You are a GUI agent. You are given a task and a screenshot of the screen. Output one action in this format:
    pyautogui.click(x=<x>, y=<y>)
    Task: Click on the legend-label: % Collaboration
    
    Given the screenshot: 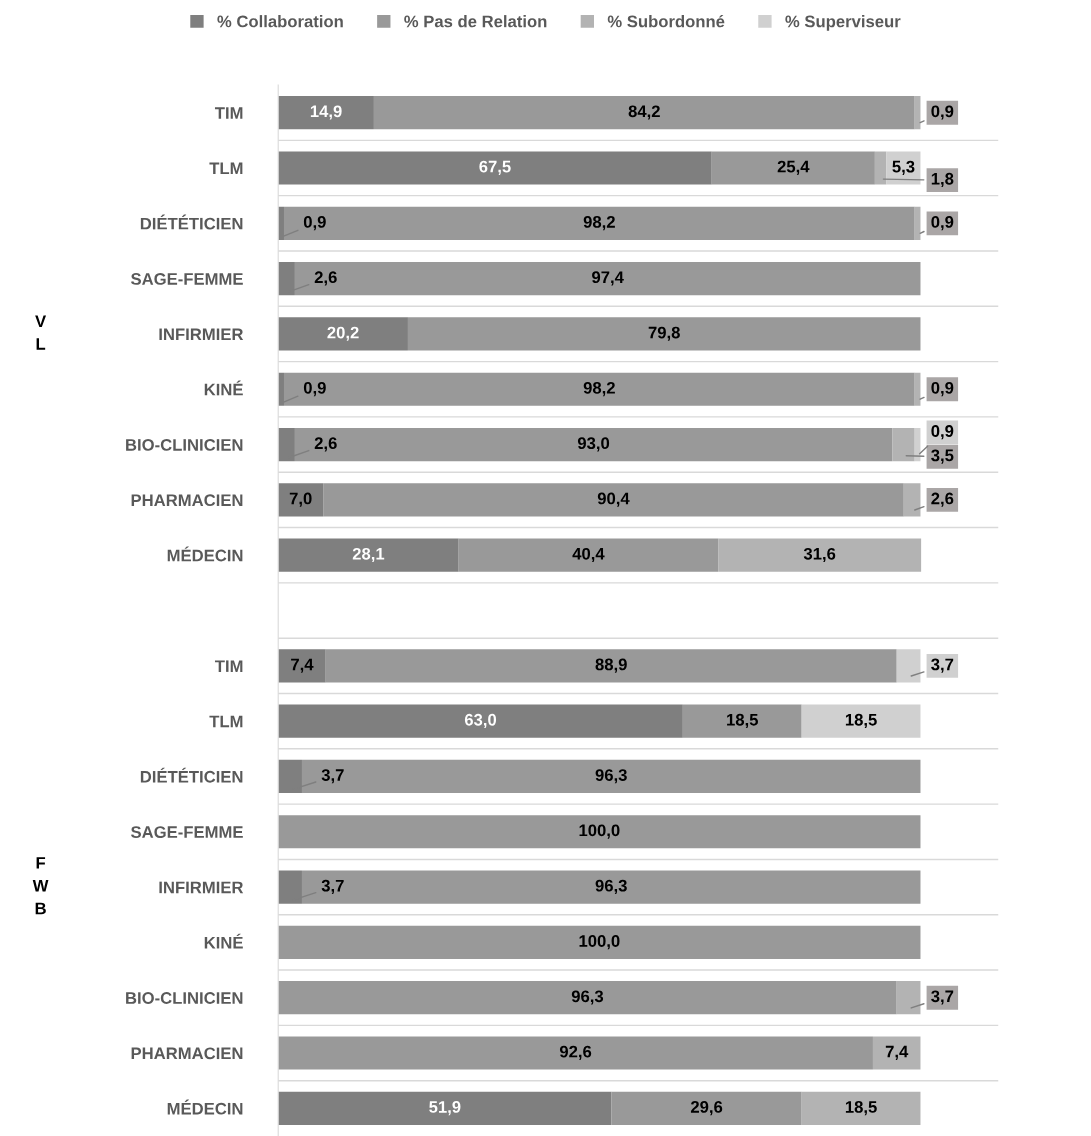 What is the action you would take?
    pyautogui.click(x=280, y=21)
    